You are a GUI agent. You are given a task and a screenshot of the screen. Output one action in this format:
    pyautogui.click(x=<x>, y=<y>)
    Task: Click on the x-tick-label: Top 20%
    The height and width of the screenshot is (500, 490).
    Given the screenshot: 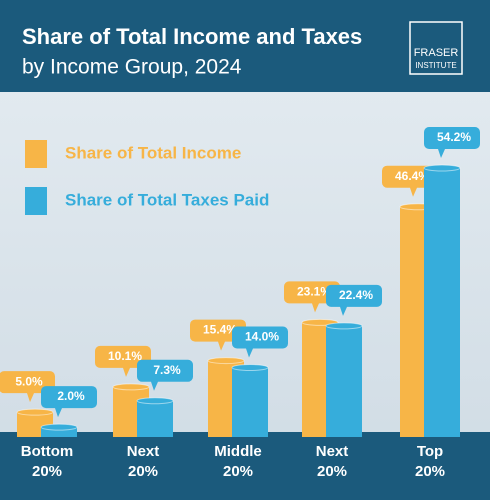 What is the action you would take?
    pyautogui.click(x=430, y=461)
    